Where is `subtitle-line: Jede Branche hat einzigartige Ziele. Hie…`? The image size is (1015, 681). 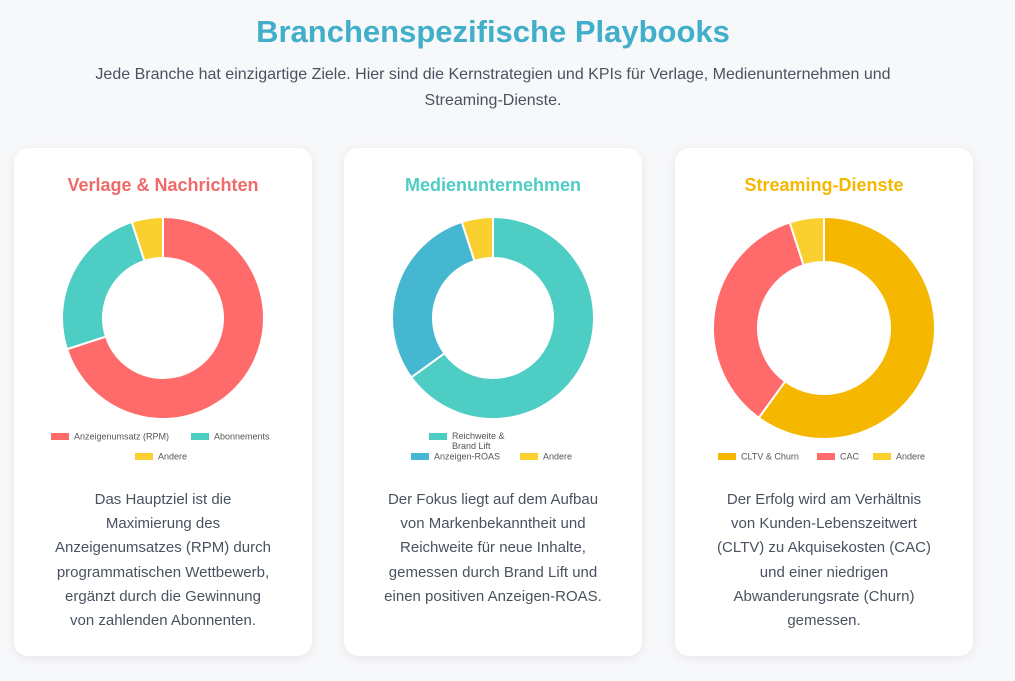 subtitle-line: Jede Branche hat einzigartige Ziele. Hie… is located at coordinates (493, 74).